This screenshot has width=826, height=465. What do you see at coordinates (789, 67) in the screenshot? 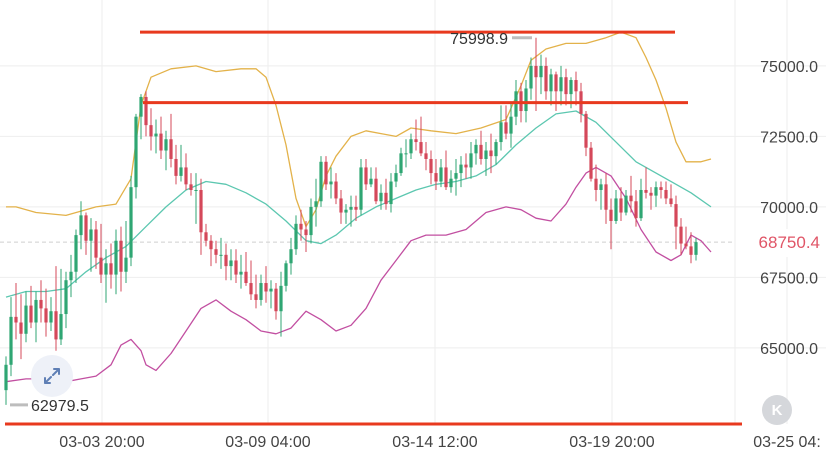
I see `y-tick-label: 75000.0` at bounding box center [789, 67].